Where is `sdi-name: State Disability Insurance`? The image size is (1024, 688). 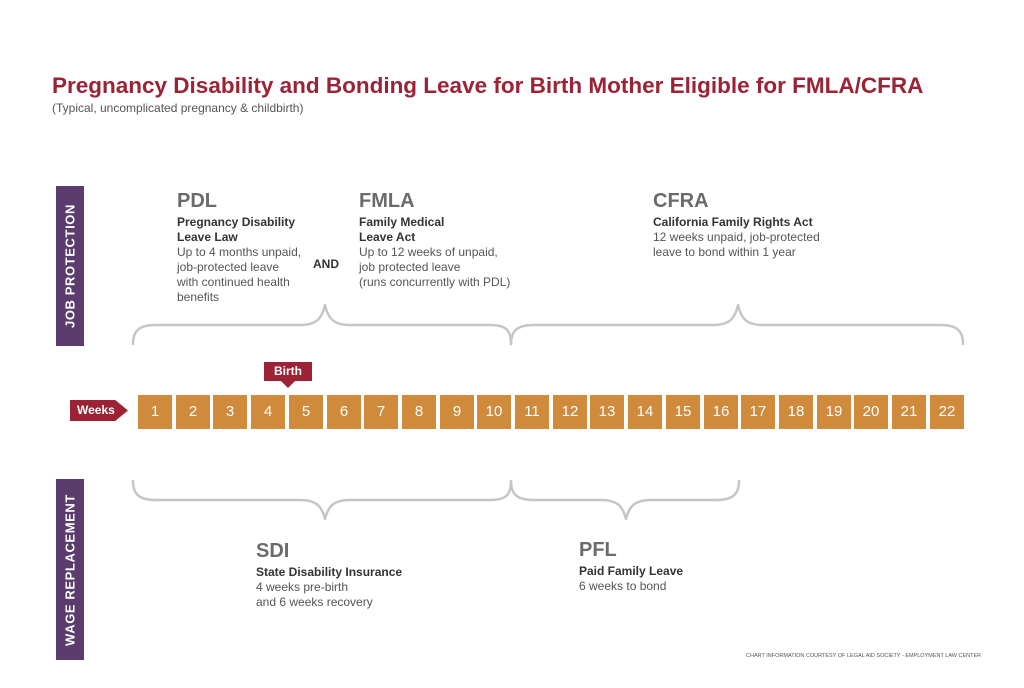 sdi-name: State Disability Insurance is located at coordinates (329, 572).